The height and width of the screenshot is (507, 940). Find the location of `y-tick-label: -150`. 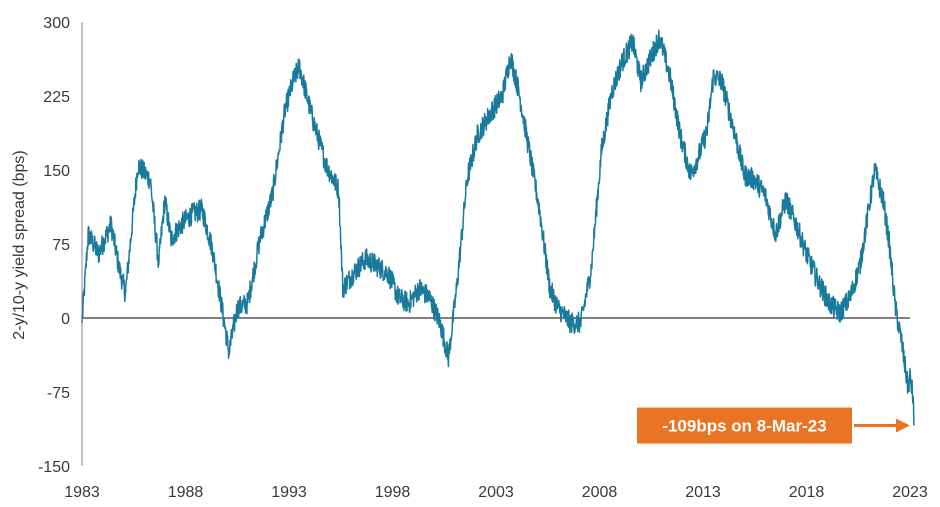

y-tick-label: -150 is located at coordinates (54, 467).